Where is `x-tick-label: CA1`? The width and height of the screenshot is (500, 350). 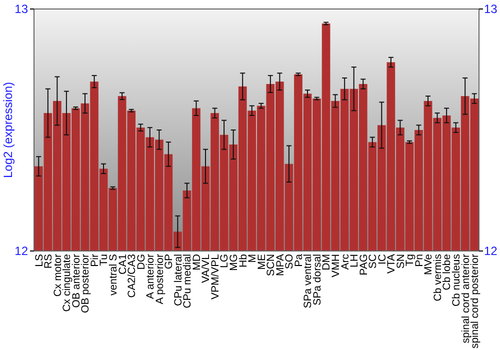
x-tick-label: CA1 is located at coordinates (122, 264).